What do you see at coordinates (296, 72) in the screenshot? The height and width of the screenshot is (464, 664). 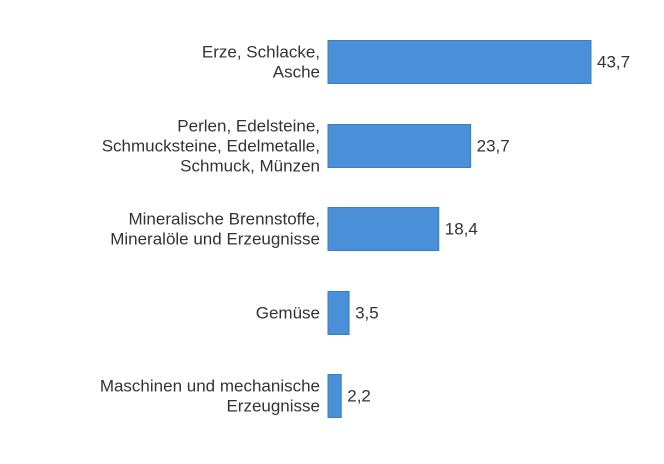 I see `category-label-0-line-1: Asche` at bounding box center [296, 72].